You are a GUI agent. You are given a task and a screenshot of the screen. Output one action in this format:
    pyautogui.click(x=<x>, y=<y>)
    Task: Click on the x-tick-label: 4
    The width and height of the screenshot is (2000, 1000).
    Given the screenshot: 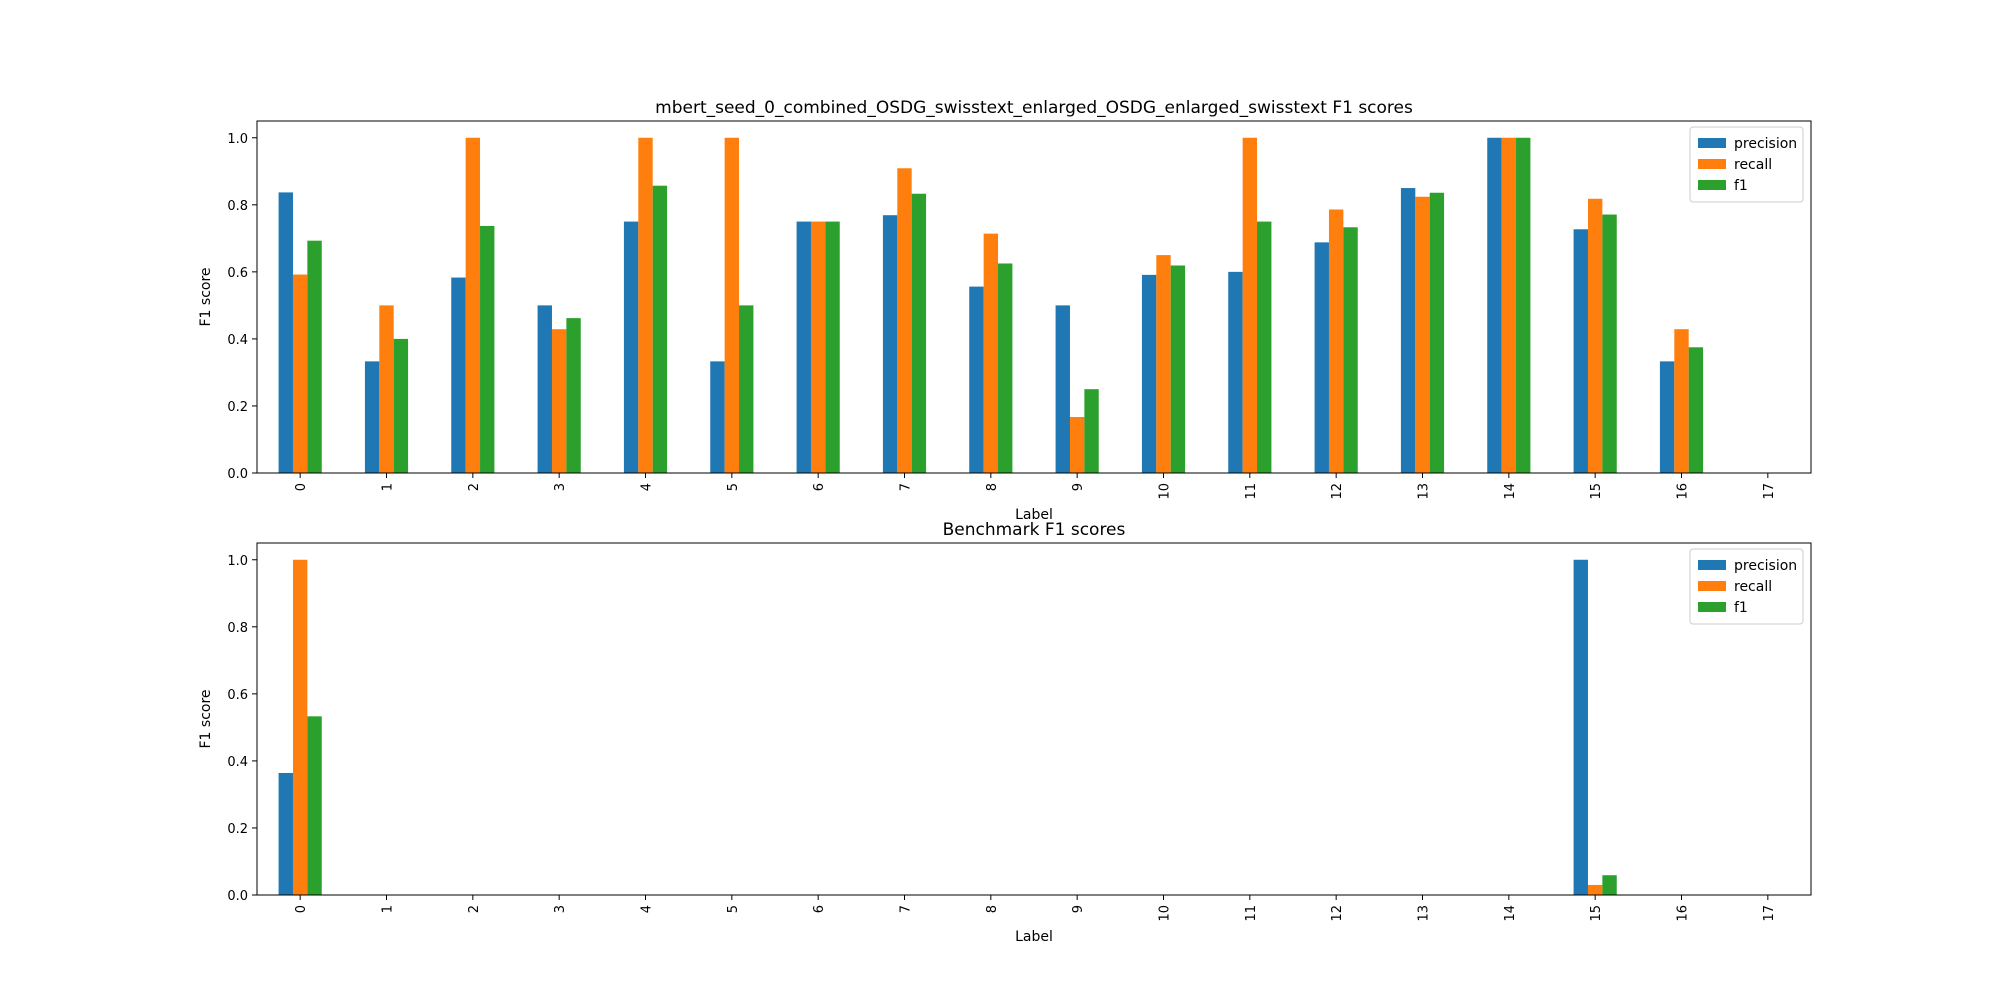 What is the action you would take?
    pyautogui.click(x=647, y=909)
    